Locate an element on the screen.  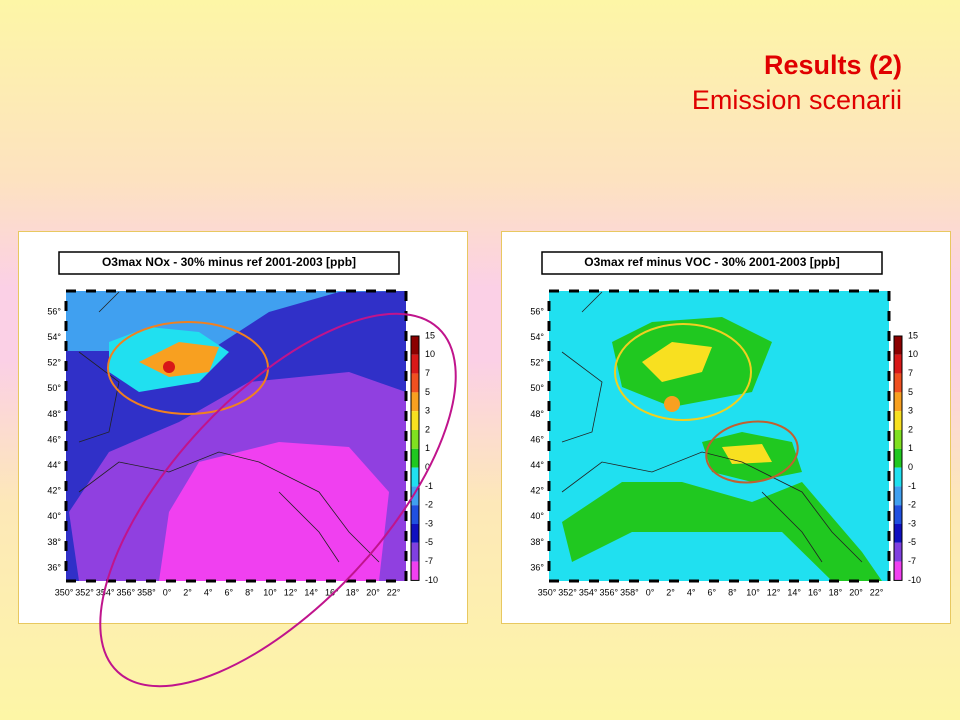
longitude-label: 14° is located at coordinates (311, 592).